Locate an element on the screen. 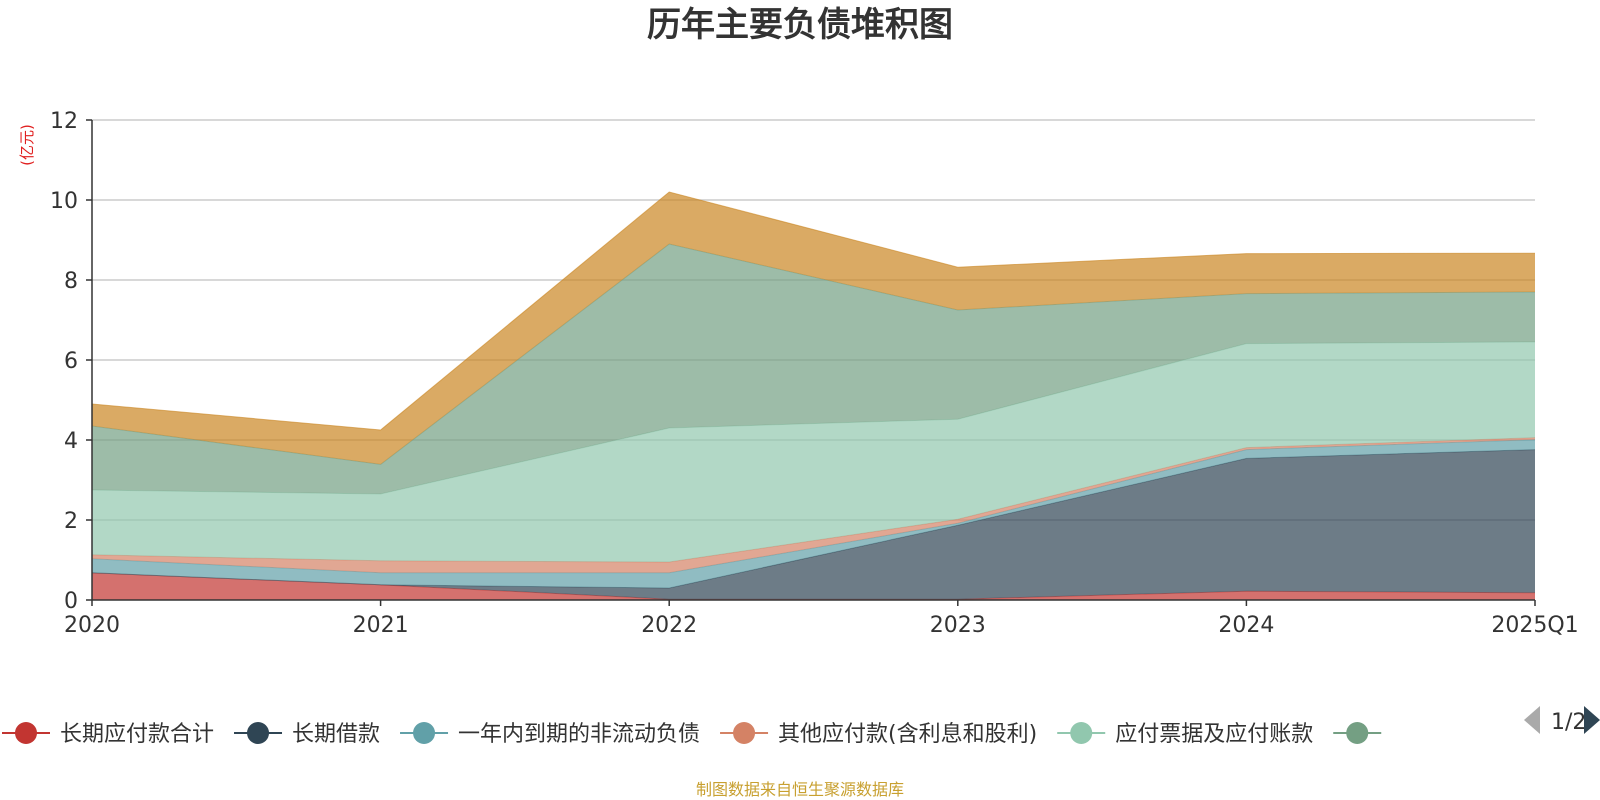 This screenshot has width=1600, height=800. y-axis-unit: (亿元) is located at coordinates (27, 145).